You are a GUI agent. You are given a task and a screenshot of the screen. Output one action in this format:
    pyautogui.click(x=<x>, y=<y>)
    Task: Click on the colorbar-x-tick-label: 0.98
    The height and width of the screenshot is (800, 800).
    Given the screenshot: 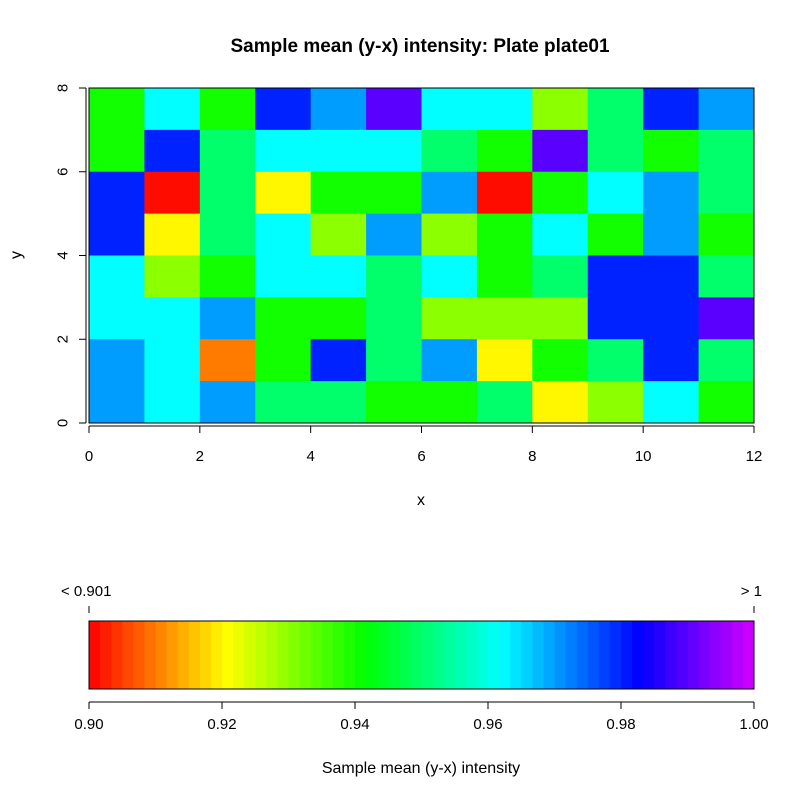 What is the action you would take?
    pyautogui.click(x=620, y=724)
    